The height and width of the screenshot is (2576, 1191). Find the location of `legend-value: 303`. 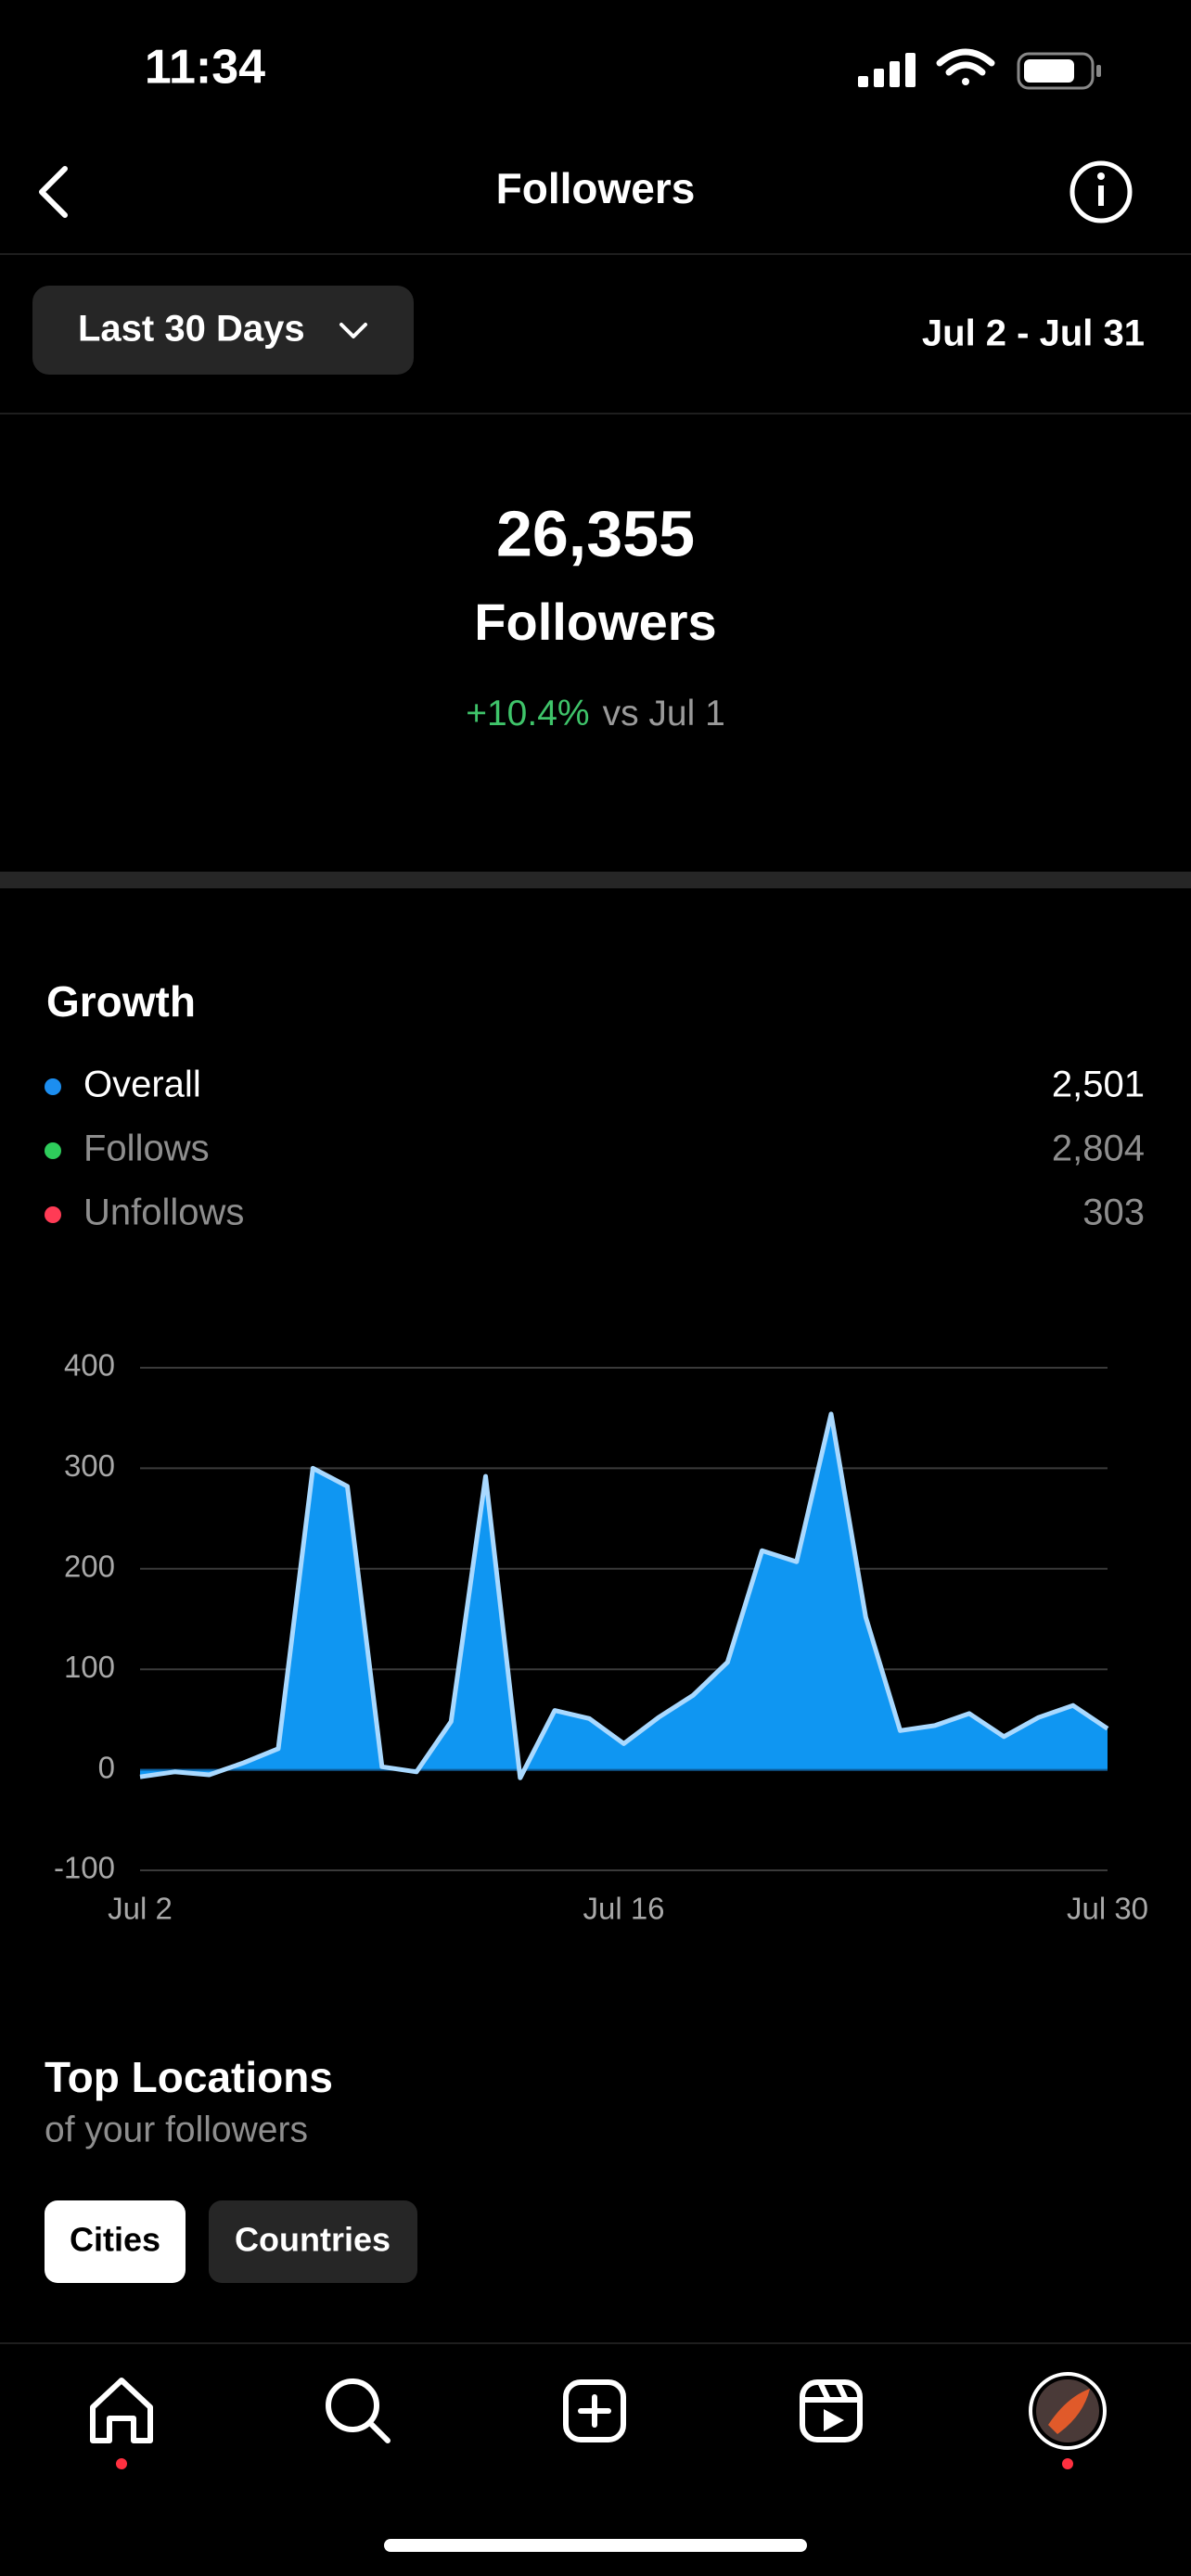

legend-value: 303 is located at coordinates (1113, 1212).